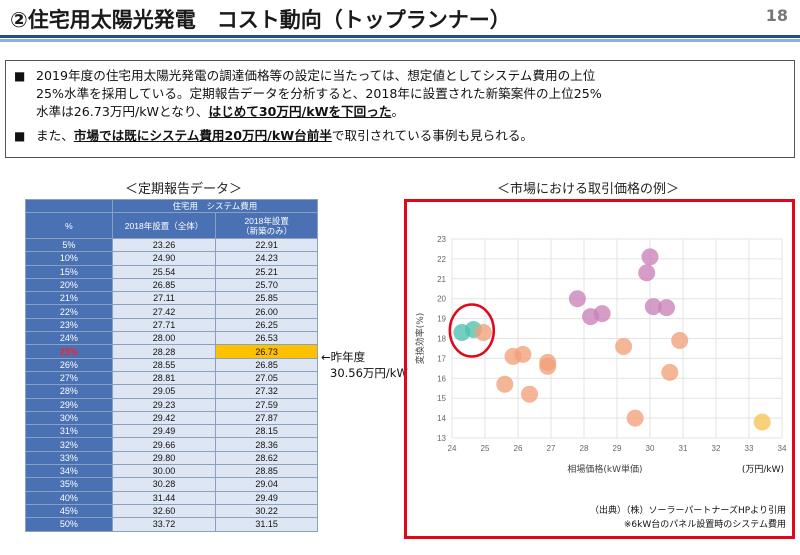 This screenshot has height=555, width=800. I want to click on table-row: 5% 23.26 22.91, so click(171, 245).